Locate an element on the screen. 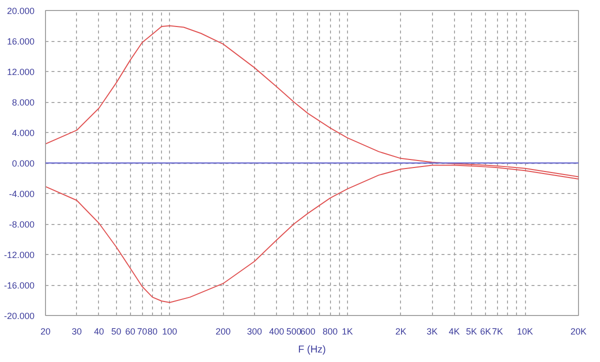 This screenshot has width=600, height=362. x-tick-label: 600 is located at coordinates (308, 331).